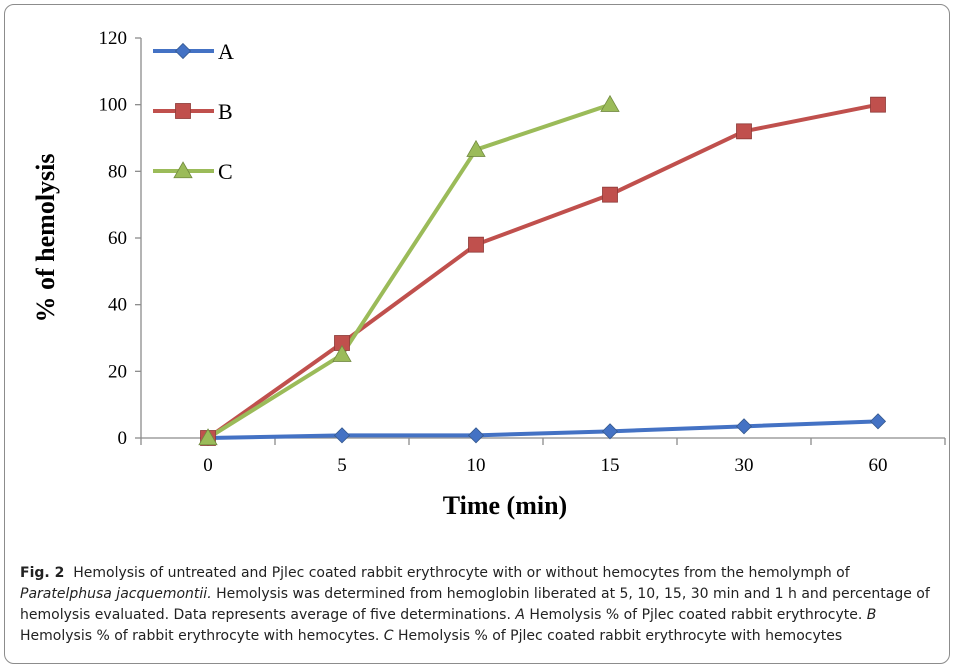 Image resolution: width=957 pixels, height=670 pixels. What do you see at coordinates (871, 615) in the screenshot?
I see `caption-key-b: B` at bounding box center [871, 615].